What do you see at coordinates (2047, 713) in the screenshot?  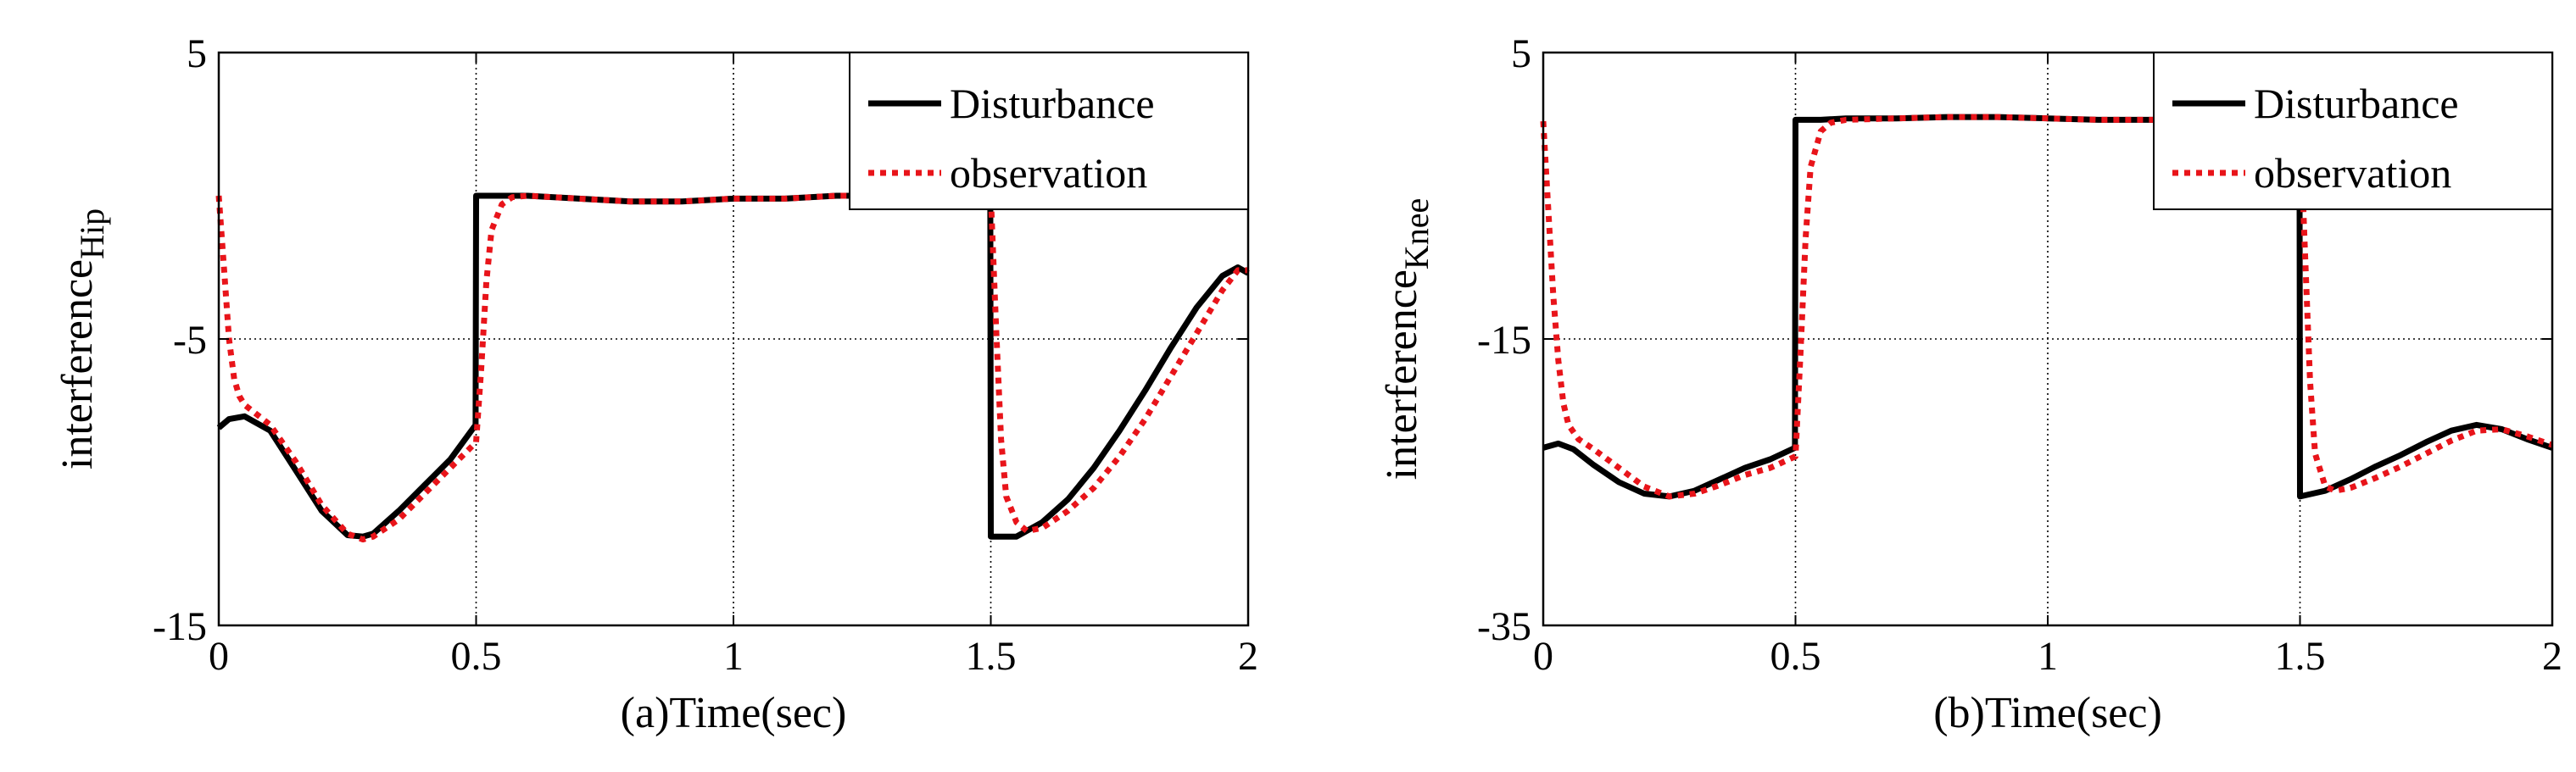 I see `x-axis-label: (b)Time(sec)` at bounding box center [2047, 713].